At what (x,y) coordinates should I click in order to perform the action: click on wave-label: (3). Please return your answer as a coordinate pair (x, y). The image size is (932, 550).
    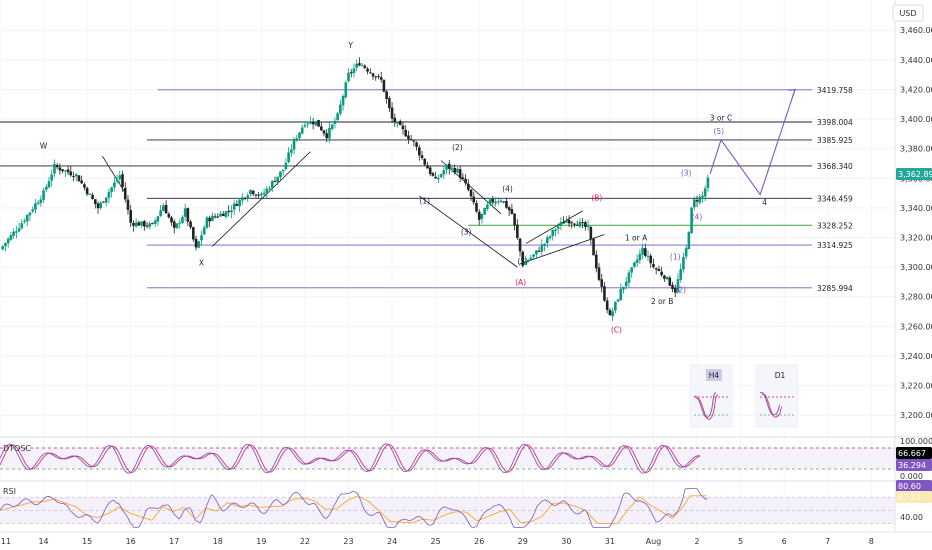
    Looking at the image, I should click on (466, 232).